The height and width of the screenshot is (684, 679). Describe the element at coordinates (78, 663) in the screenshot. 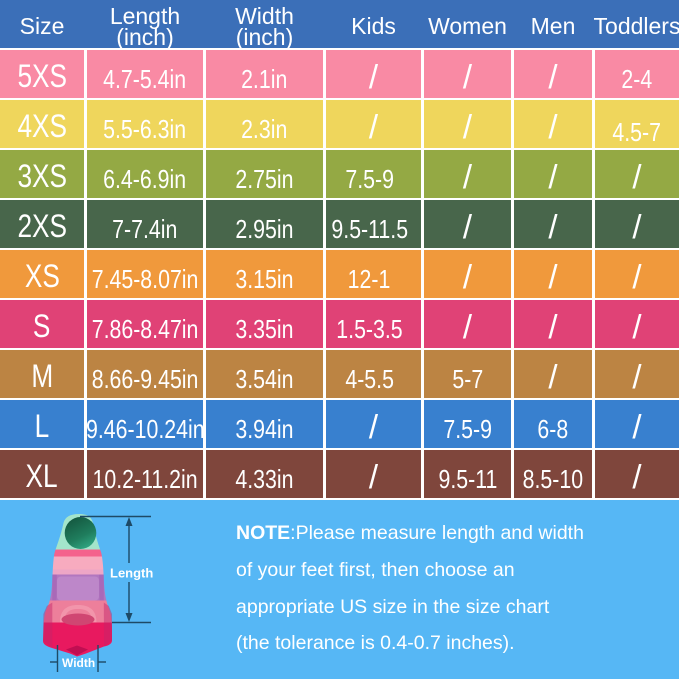

I see `svg-text: Width` at that location.